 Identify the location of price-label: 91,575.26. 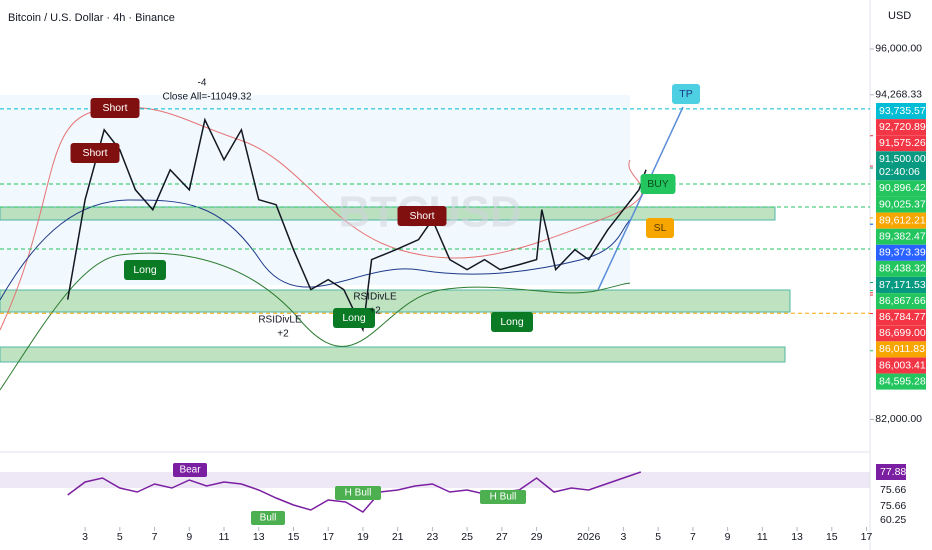
(902, 143).